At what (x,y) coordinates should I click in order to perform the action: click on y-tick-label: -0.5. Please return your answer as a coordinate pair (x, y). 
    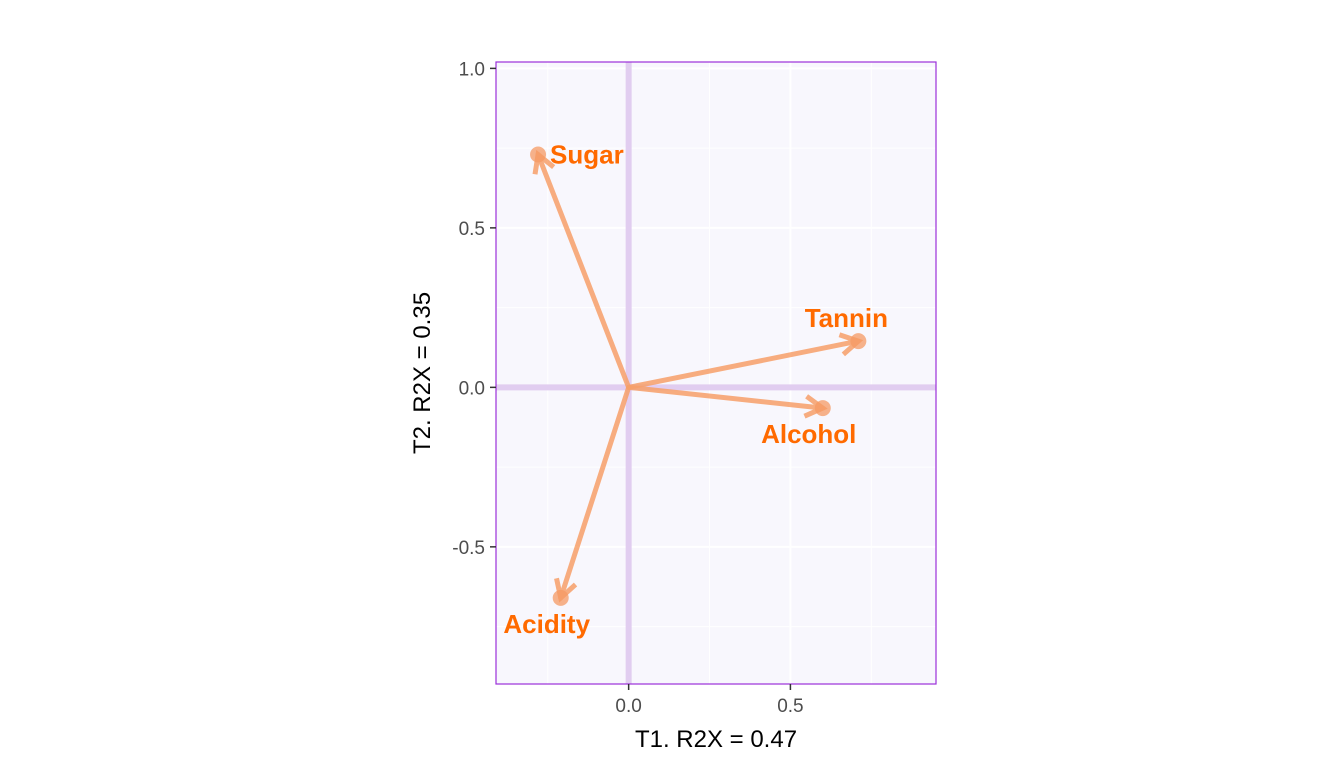
    Looking at the image, I should click on (468, 548).